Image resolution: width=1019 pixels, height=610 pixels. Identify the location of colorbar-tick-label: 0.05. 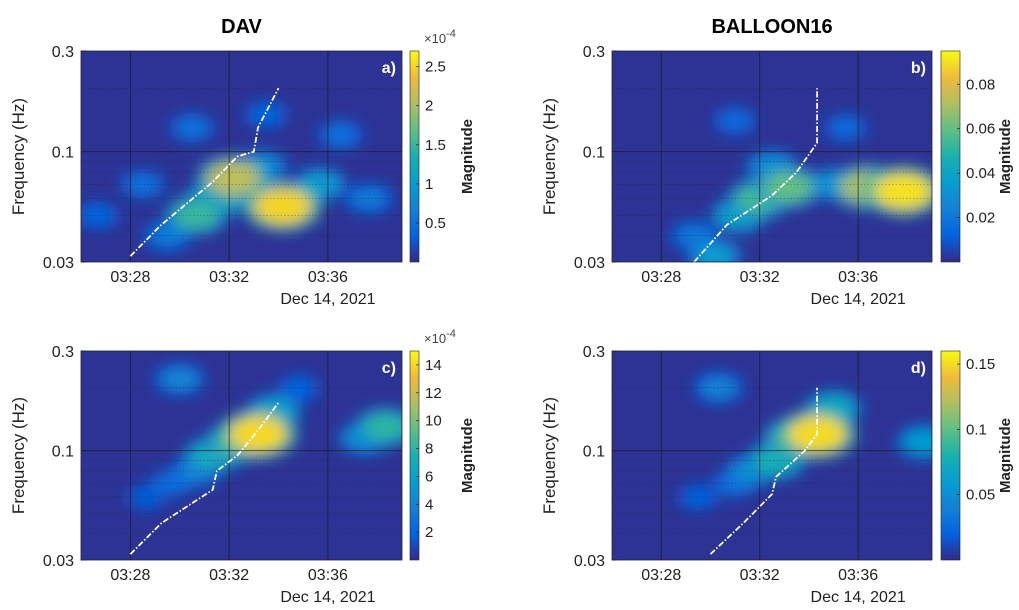
(980, 495).